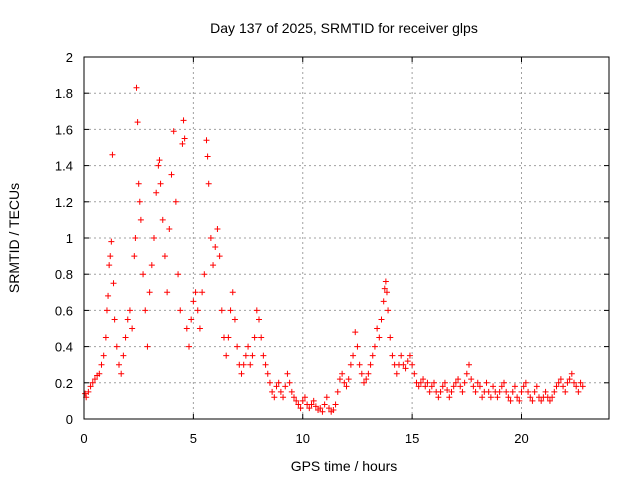 The image size is (640, 480). Describe the element at coordinates (193, 438) in the screenshot. I see `x-tick-label: 5` at that location.